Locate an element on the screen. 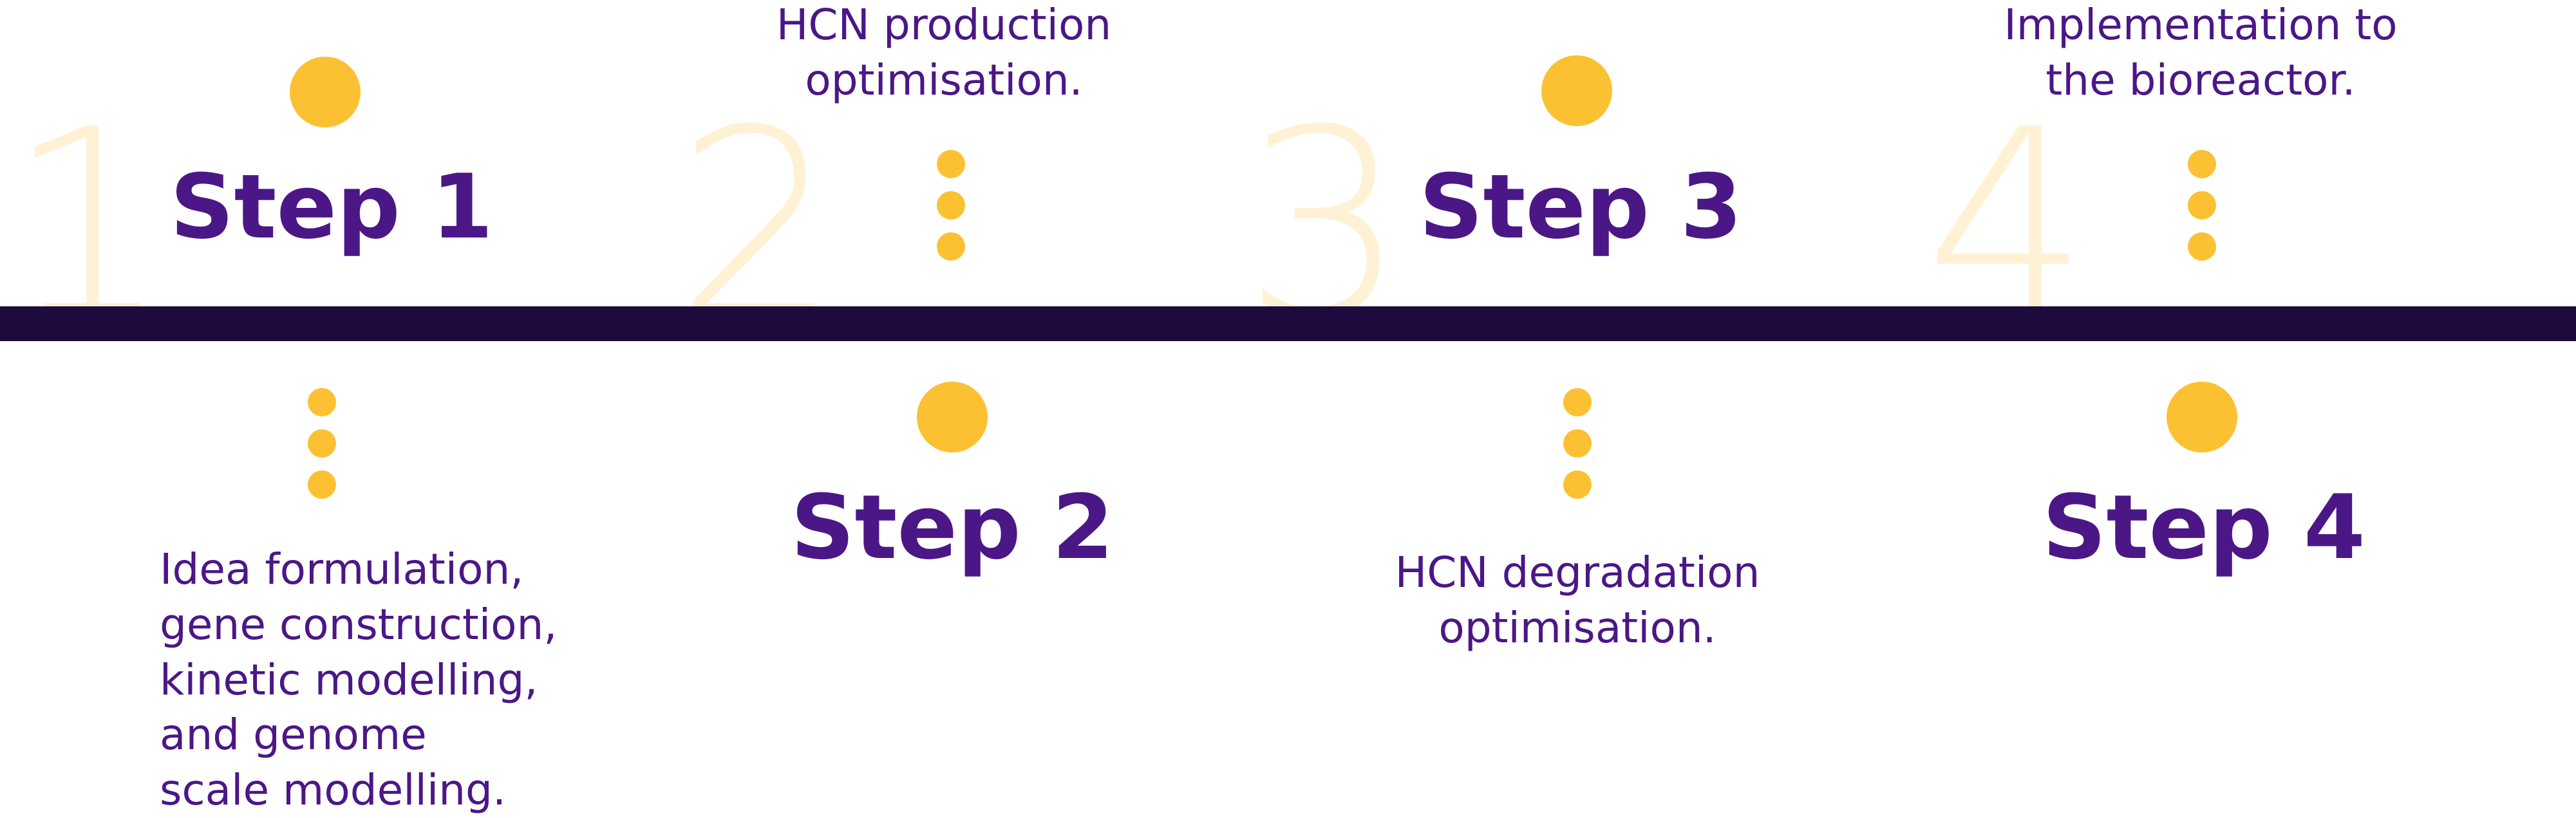 This screenshot has width=2576, height=818. step-2-description-line-1: HCN production is located at coordinates (944, 25).